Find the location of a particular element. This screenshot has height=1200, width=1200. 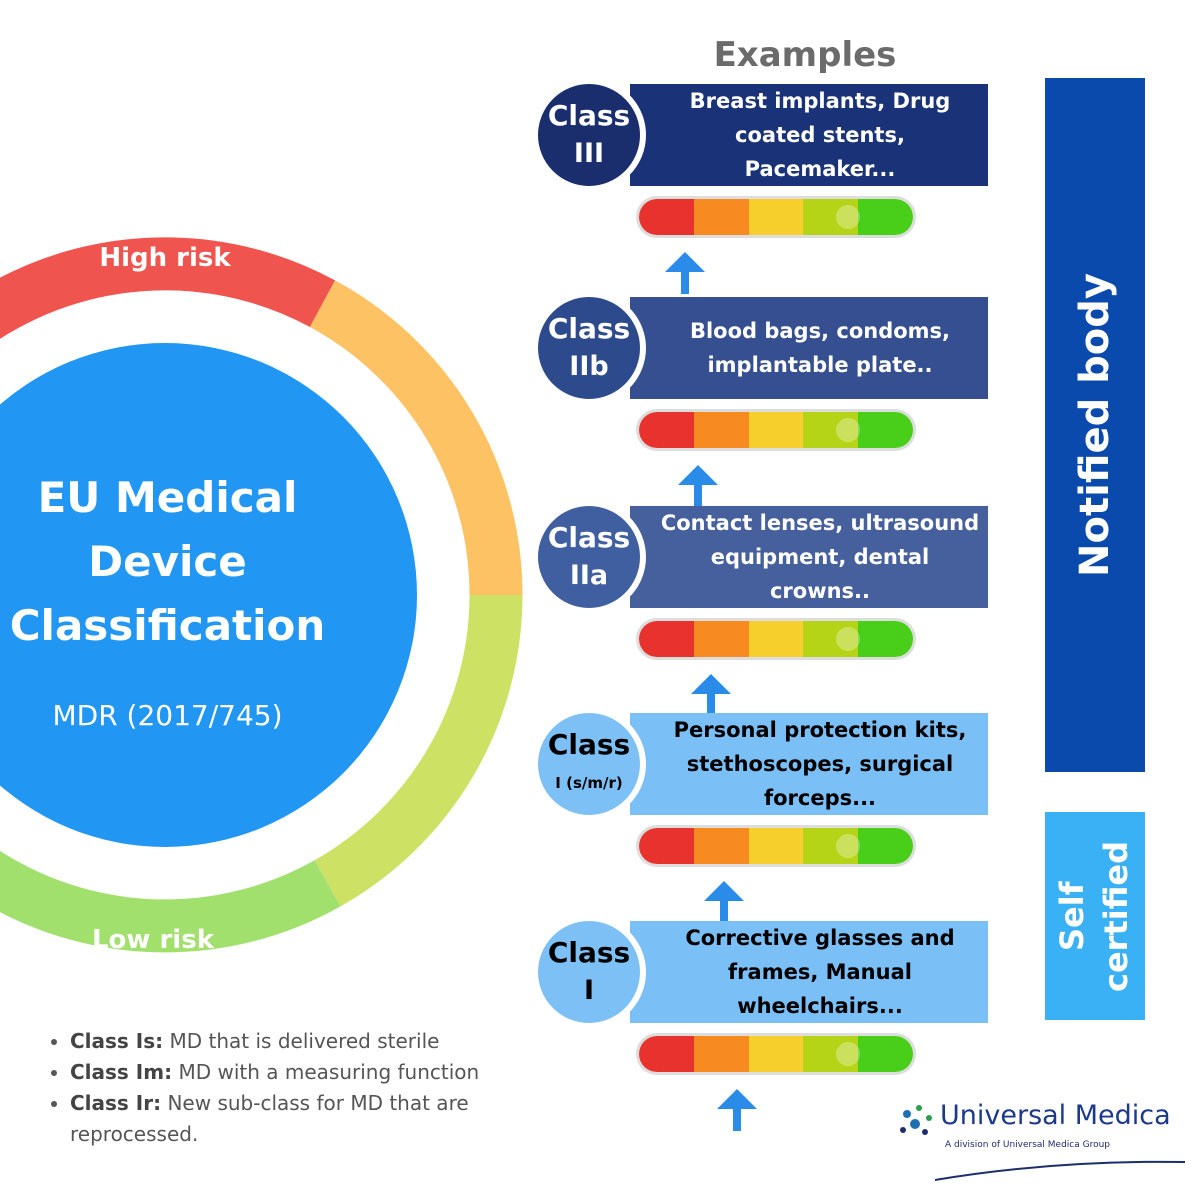

class-badge: Class I is located at coordinates (589, 972).